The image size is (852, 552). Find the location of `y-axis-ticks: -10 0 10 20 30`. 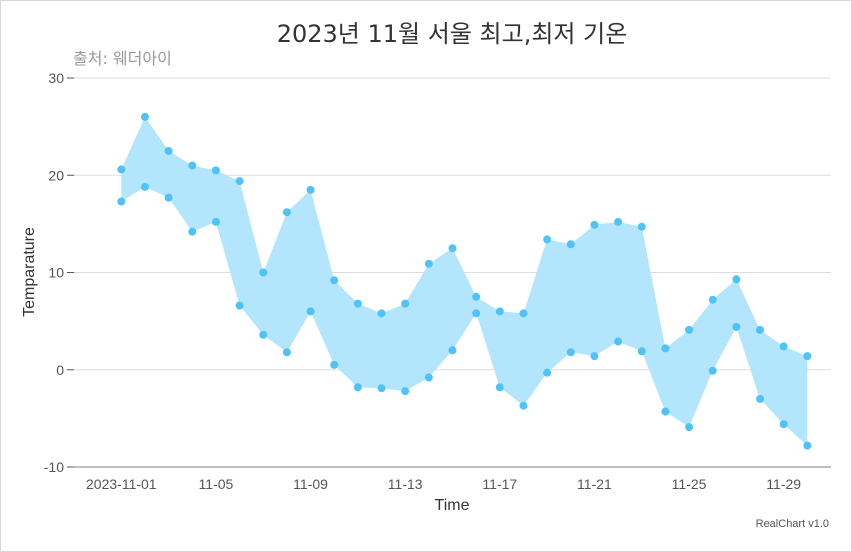

y-axis-ticks: -10 0 10 20 30 is located at coordinates (59, 272).